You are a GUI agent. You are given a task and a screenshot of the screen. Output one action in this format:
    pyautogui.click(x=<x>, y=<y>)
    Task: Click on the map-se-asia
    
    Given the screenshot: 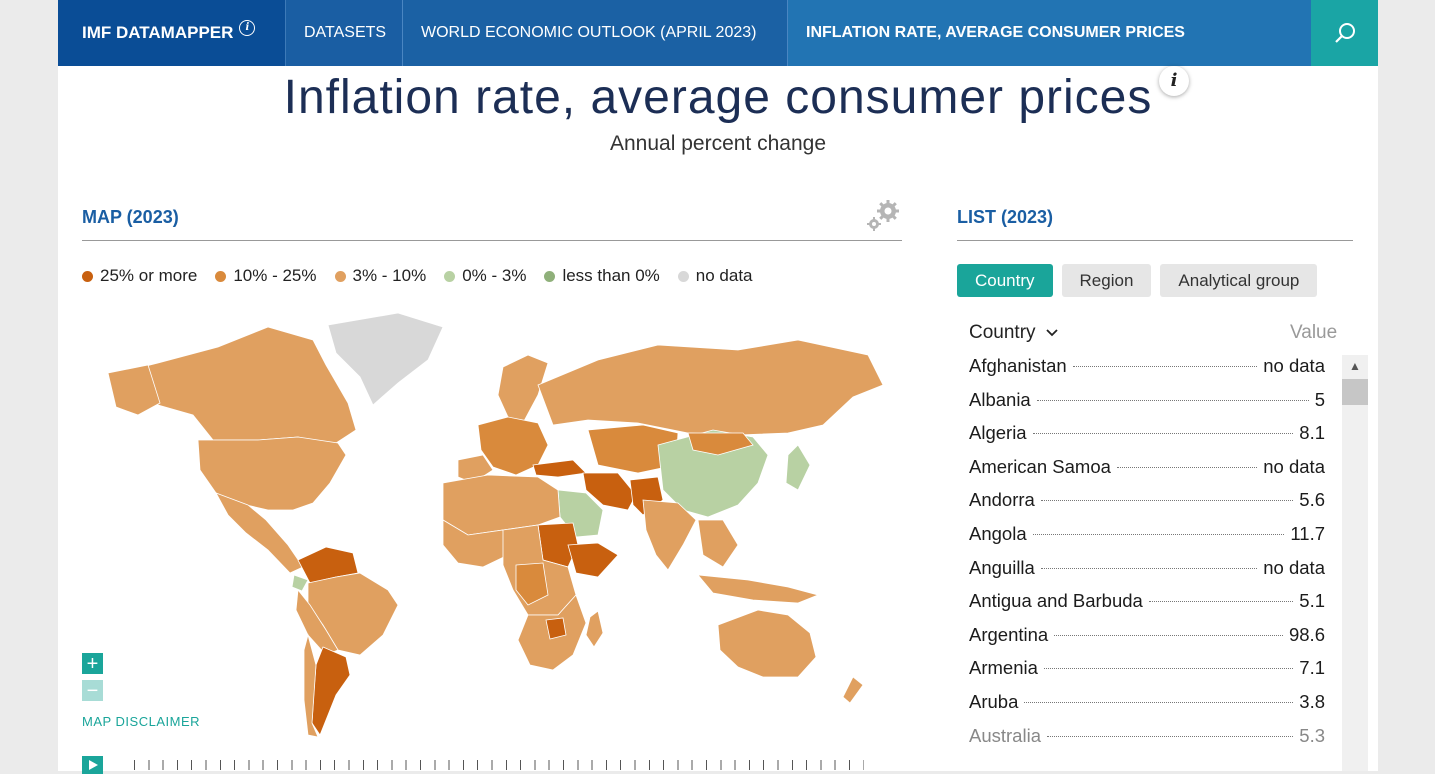 What is the action you would take?
    pyautogui.click(x=718, y=543)
    